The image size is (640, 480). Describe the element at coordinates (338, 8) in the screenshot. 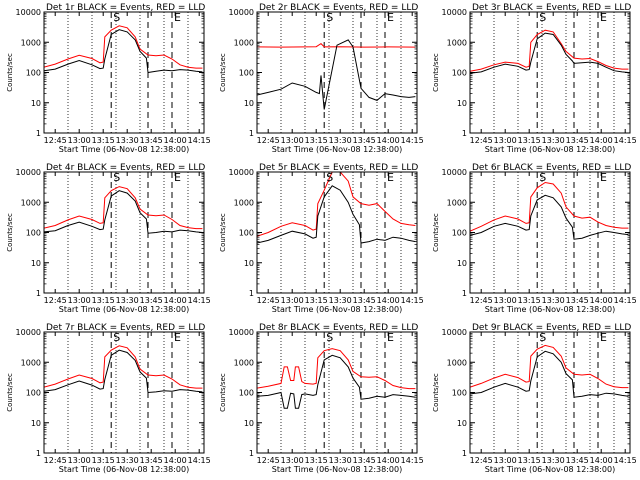

I see `panel-title: Det 2r BLACK = Events, RED = LLD` at that location.